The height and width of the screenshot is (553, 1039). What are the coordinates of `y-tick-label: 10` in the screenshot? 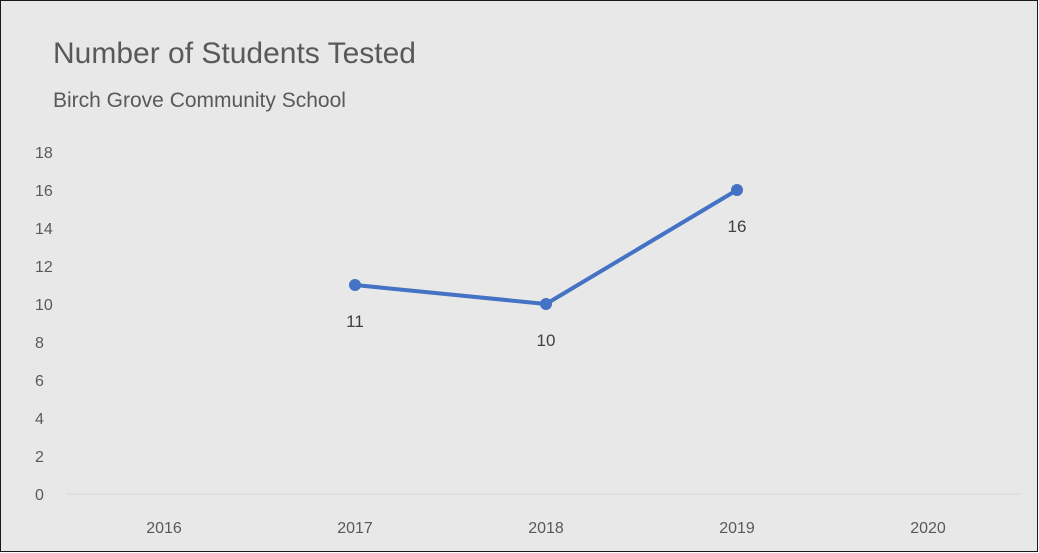 It's located at (44, 305).